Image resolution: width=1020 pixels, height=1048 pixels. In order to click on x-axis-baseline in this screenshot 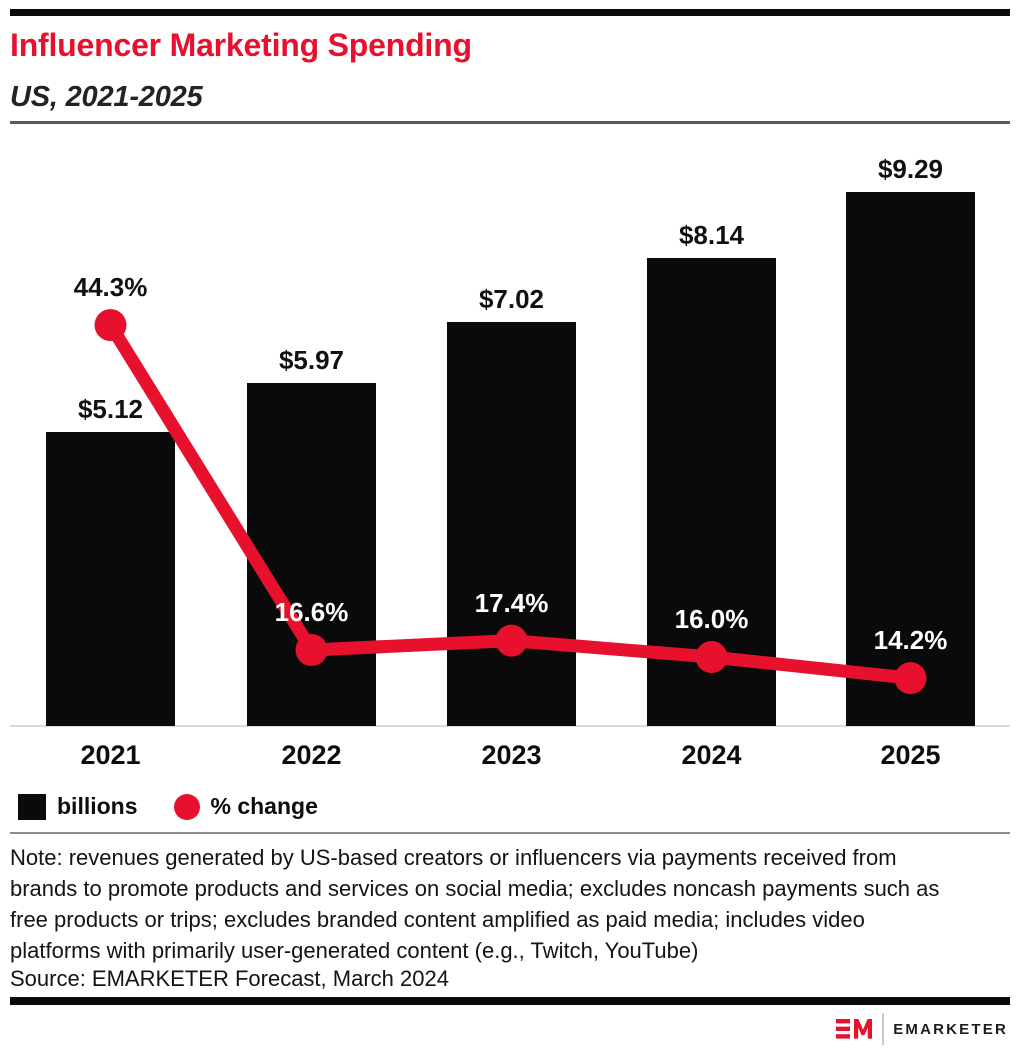, I will do `click(510, 726)`.